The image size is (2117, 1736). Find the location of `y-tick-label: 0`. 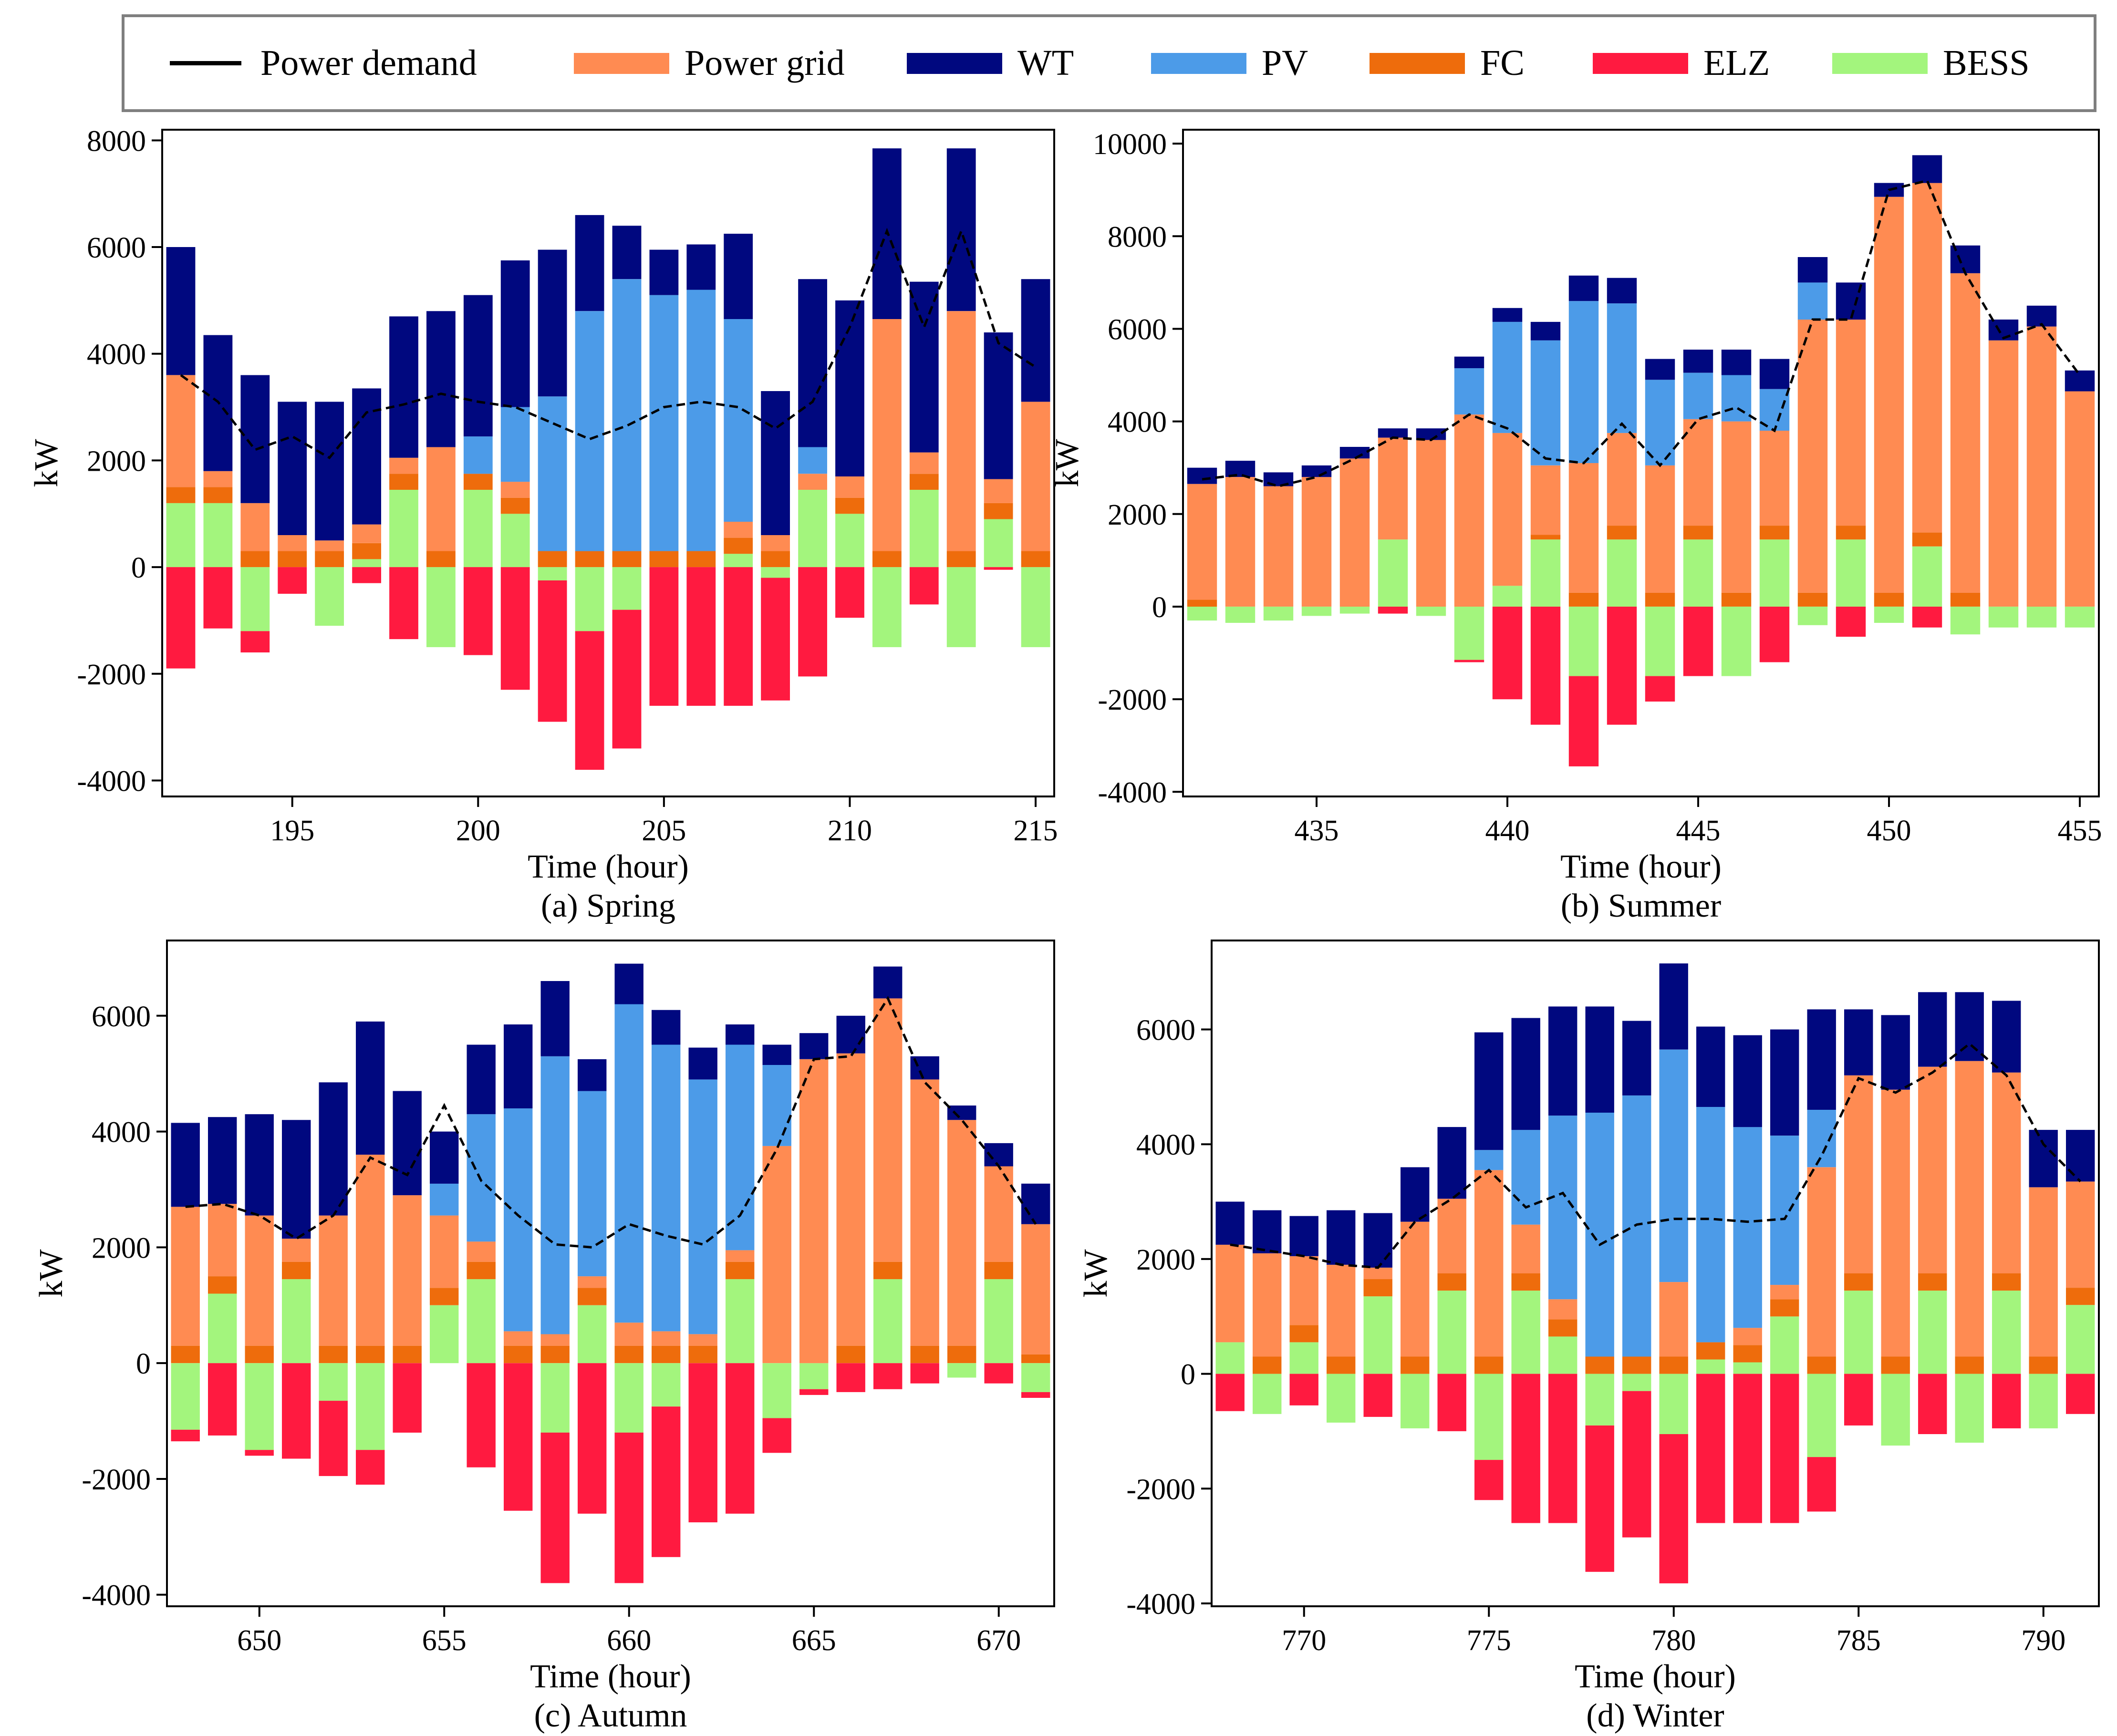

y-tick-label: 0 is located at coordinates (138, 568).